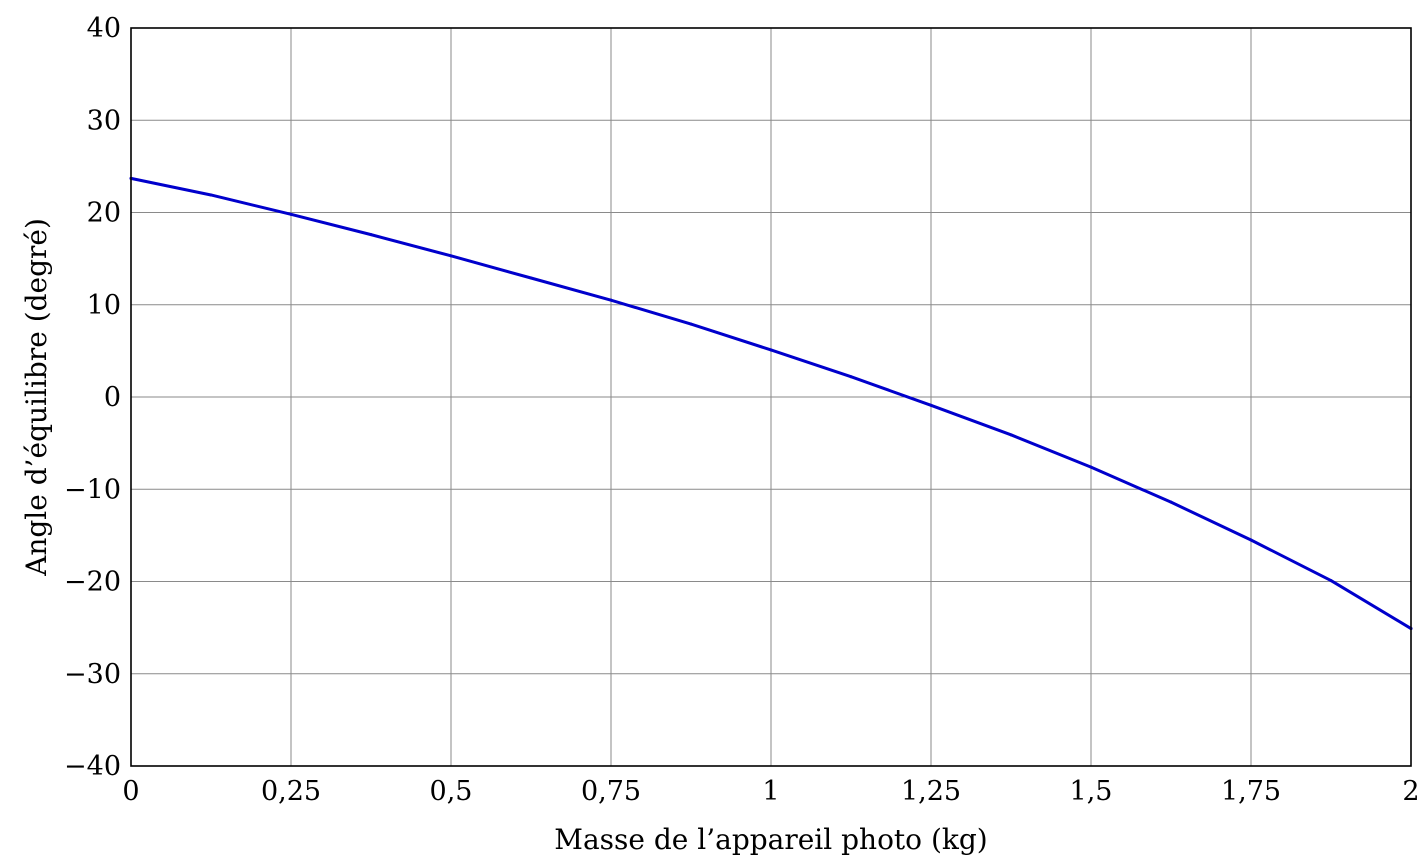  I want to click on y-tick-label: 40, so click(104, 28).